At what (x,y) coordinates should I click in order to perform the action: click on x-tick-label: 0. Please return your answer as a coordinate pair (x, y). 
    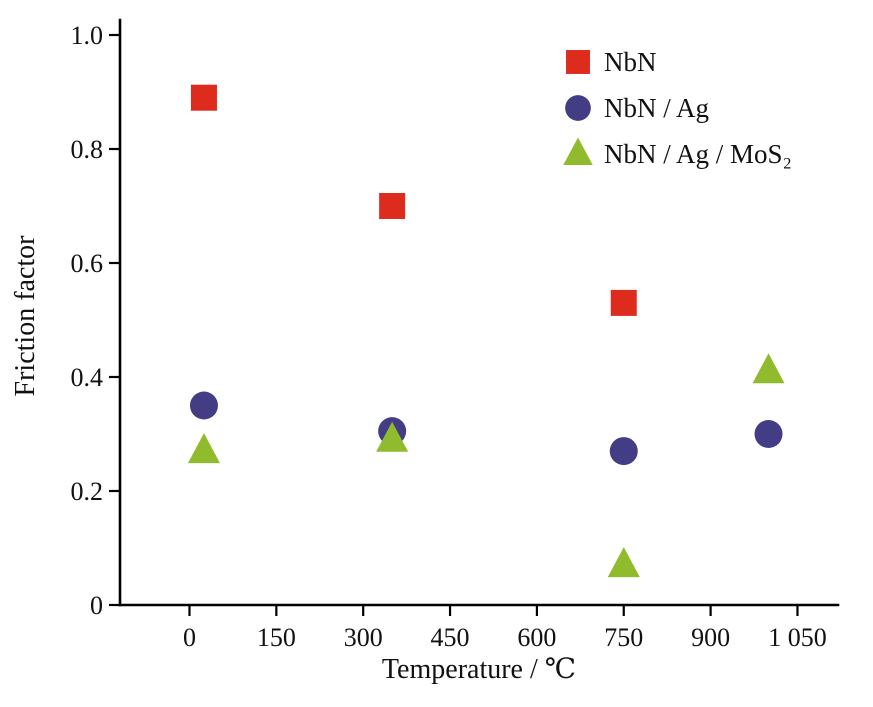
    Looking at the image, I should click on (189, 637).